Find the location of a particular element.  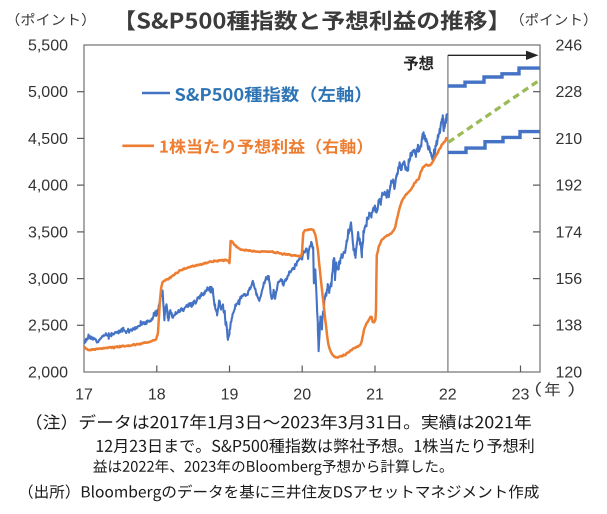

svg-text: 174 is located at coordinates (569, 232).